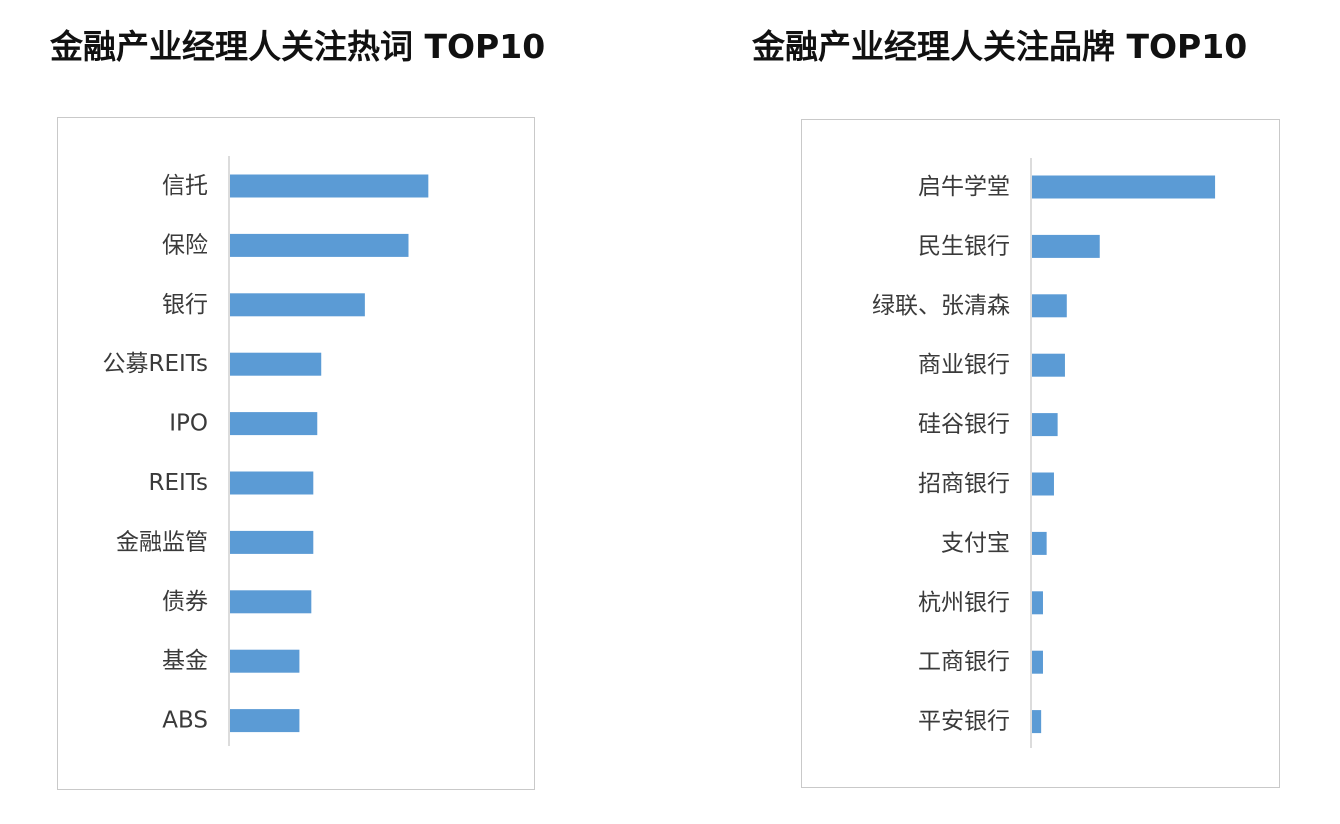  What do you see at coordinates (964, 603) in the screenshot?
I see `brands-category-label: 杭州银行` at bounding box center [964, 603].